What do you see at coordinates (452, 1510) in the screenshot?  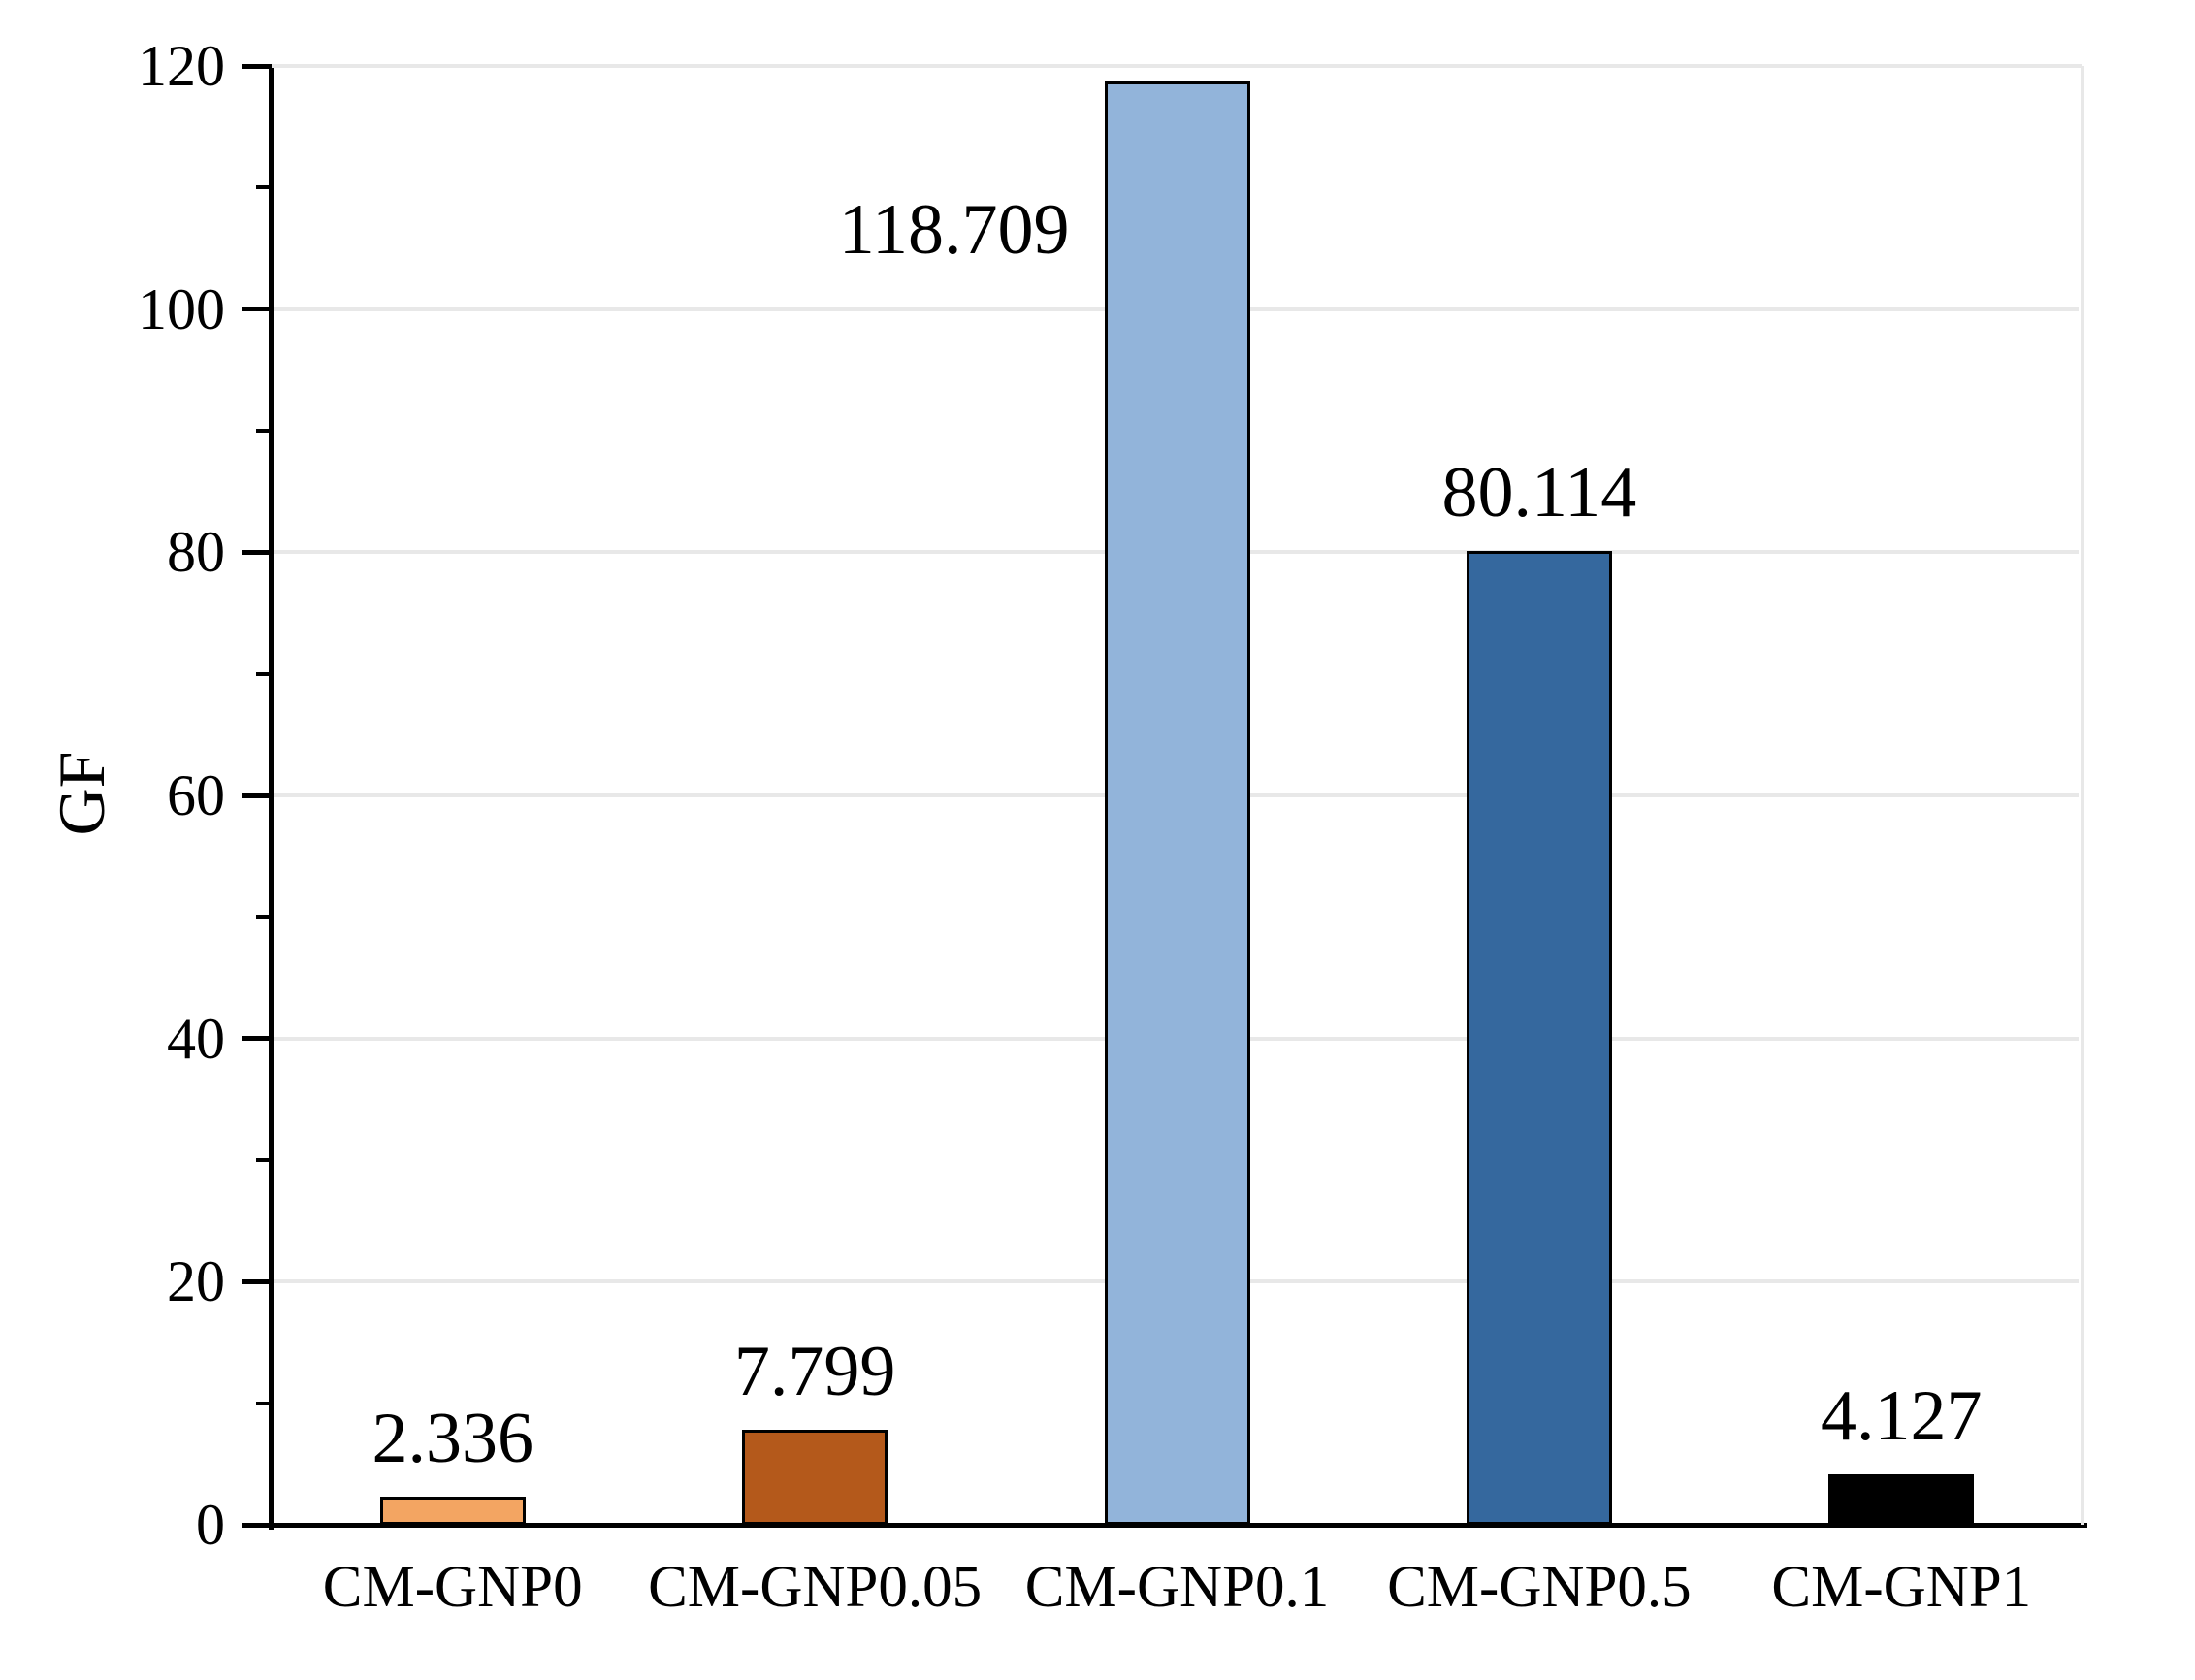 I see `bar-CM-GNP0` at bounding box center [452, 1510].